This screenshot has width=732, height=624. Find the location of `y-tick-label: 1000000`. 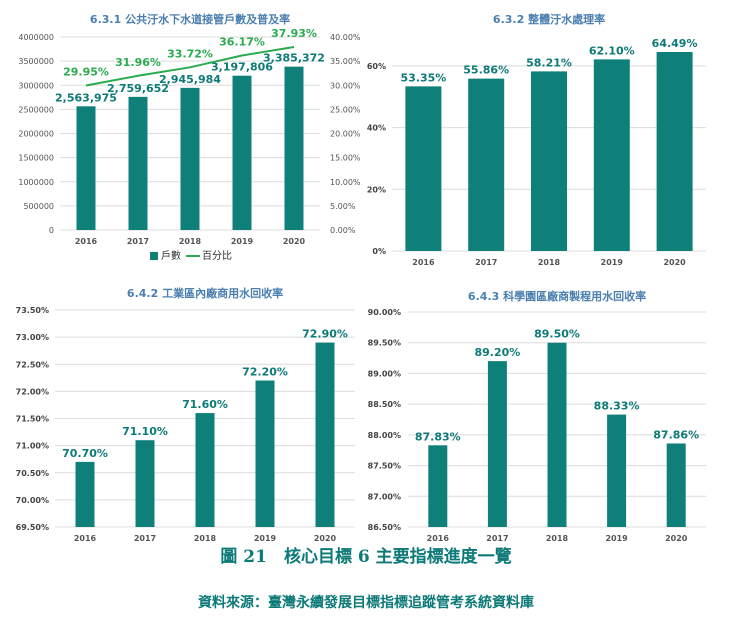

y-tick-label: 1000000 is located at coordinates (36, 182).